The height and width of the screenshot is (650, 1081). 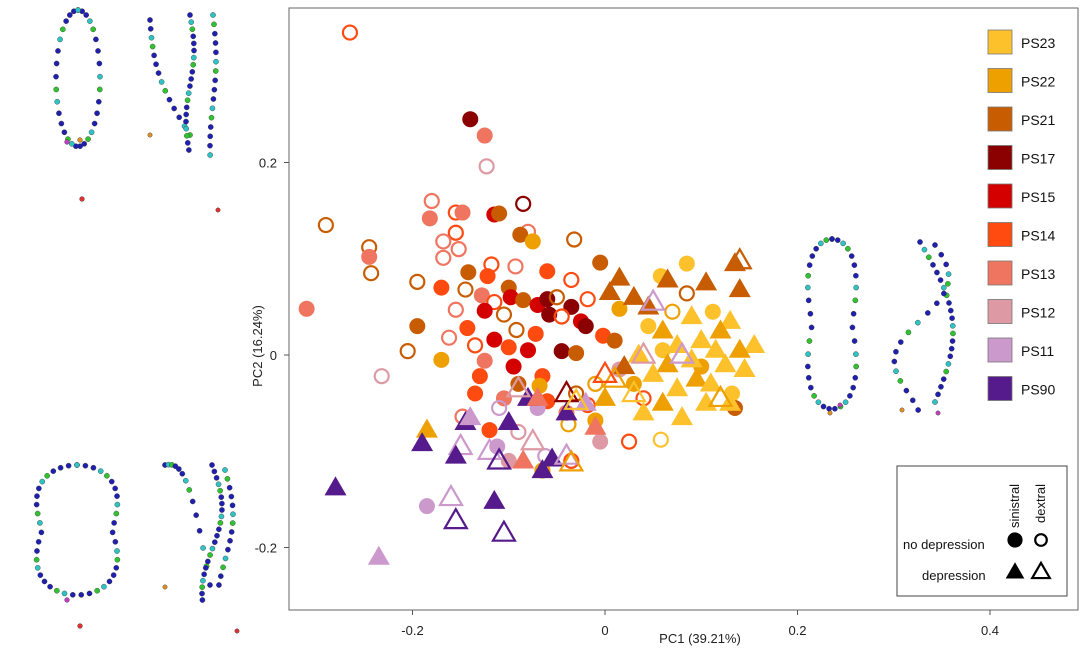 I want to click on legend-label-ps21: PS21, so click(x=1038, y=120).